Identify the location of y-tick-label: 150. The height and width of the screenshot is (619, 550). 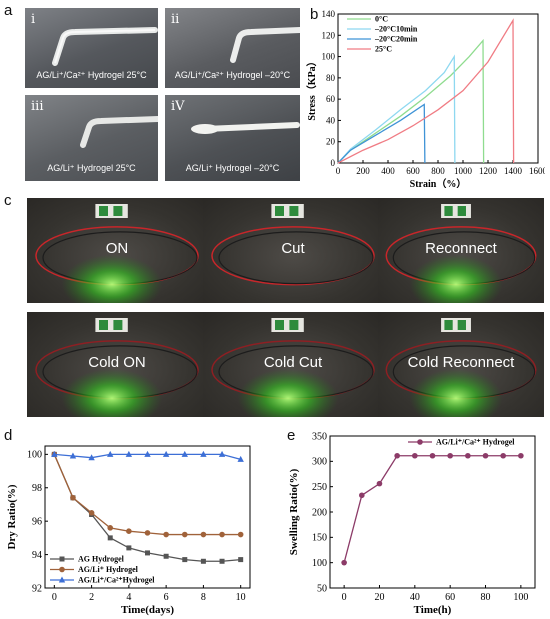
(319, 538).